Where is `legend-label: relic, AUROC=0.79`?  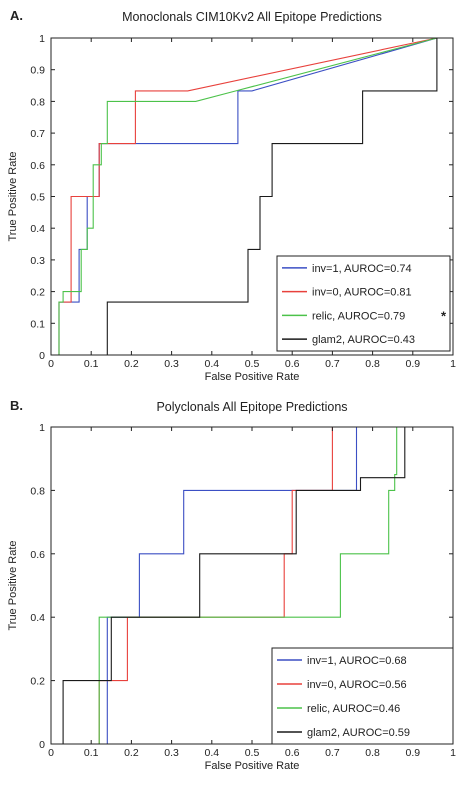 legend-label: relic, AUROC=0.79 is located at coordinates (358, 316).